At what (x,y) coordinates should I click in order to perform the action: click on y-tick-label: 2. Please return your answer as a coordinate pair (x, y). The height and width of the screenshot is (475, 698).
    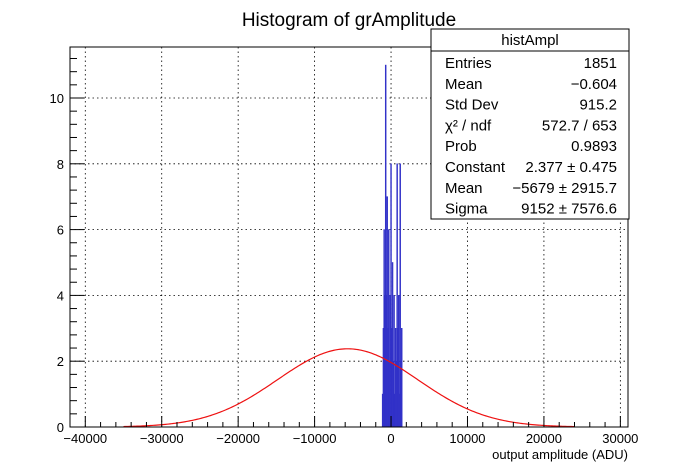
    Looking at the image, I should click on (60, 361).